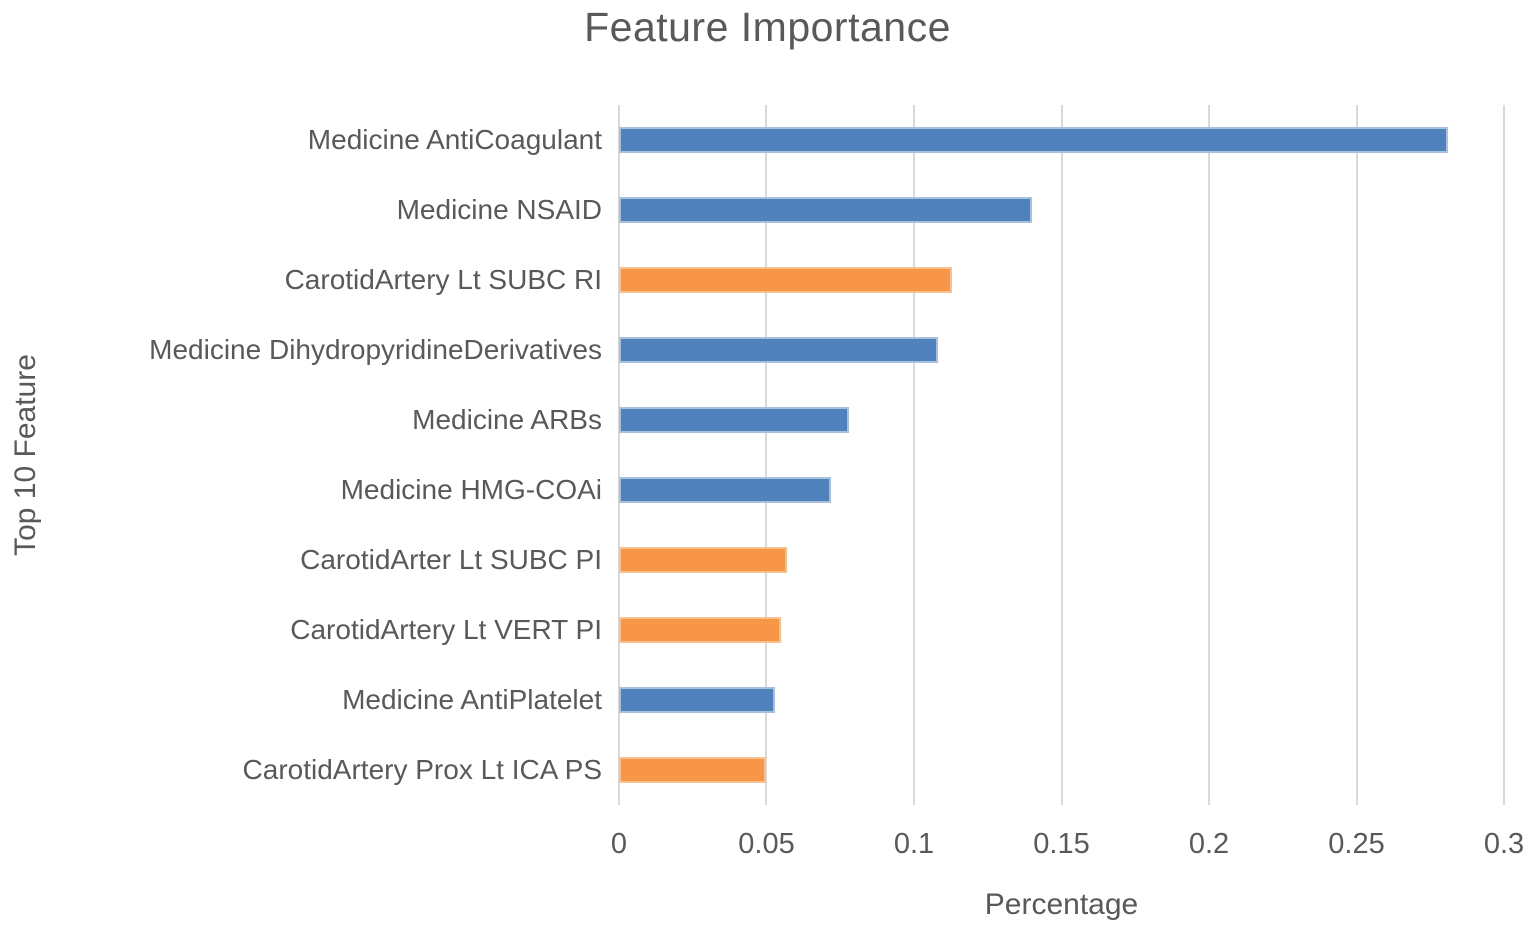  I want to click on x-tick-label: 0.05, so click(766, 844).